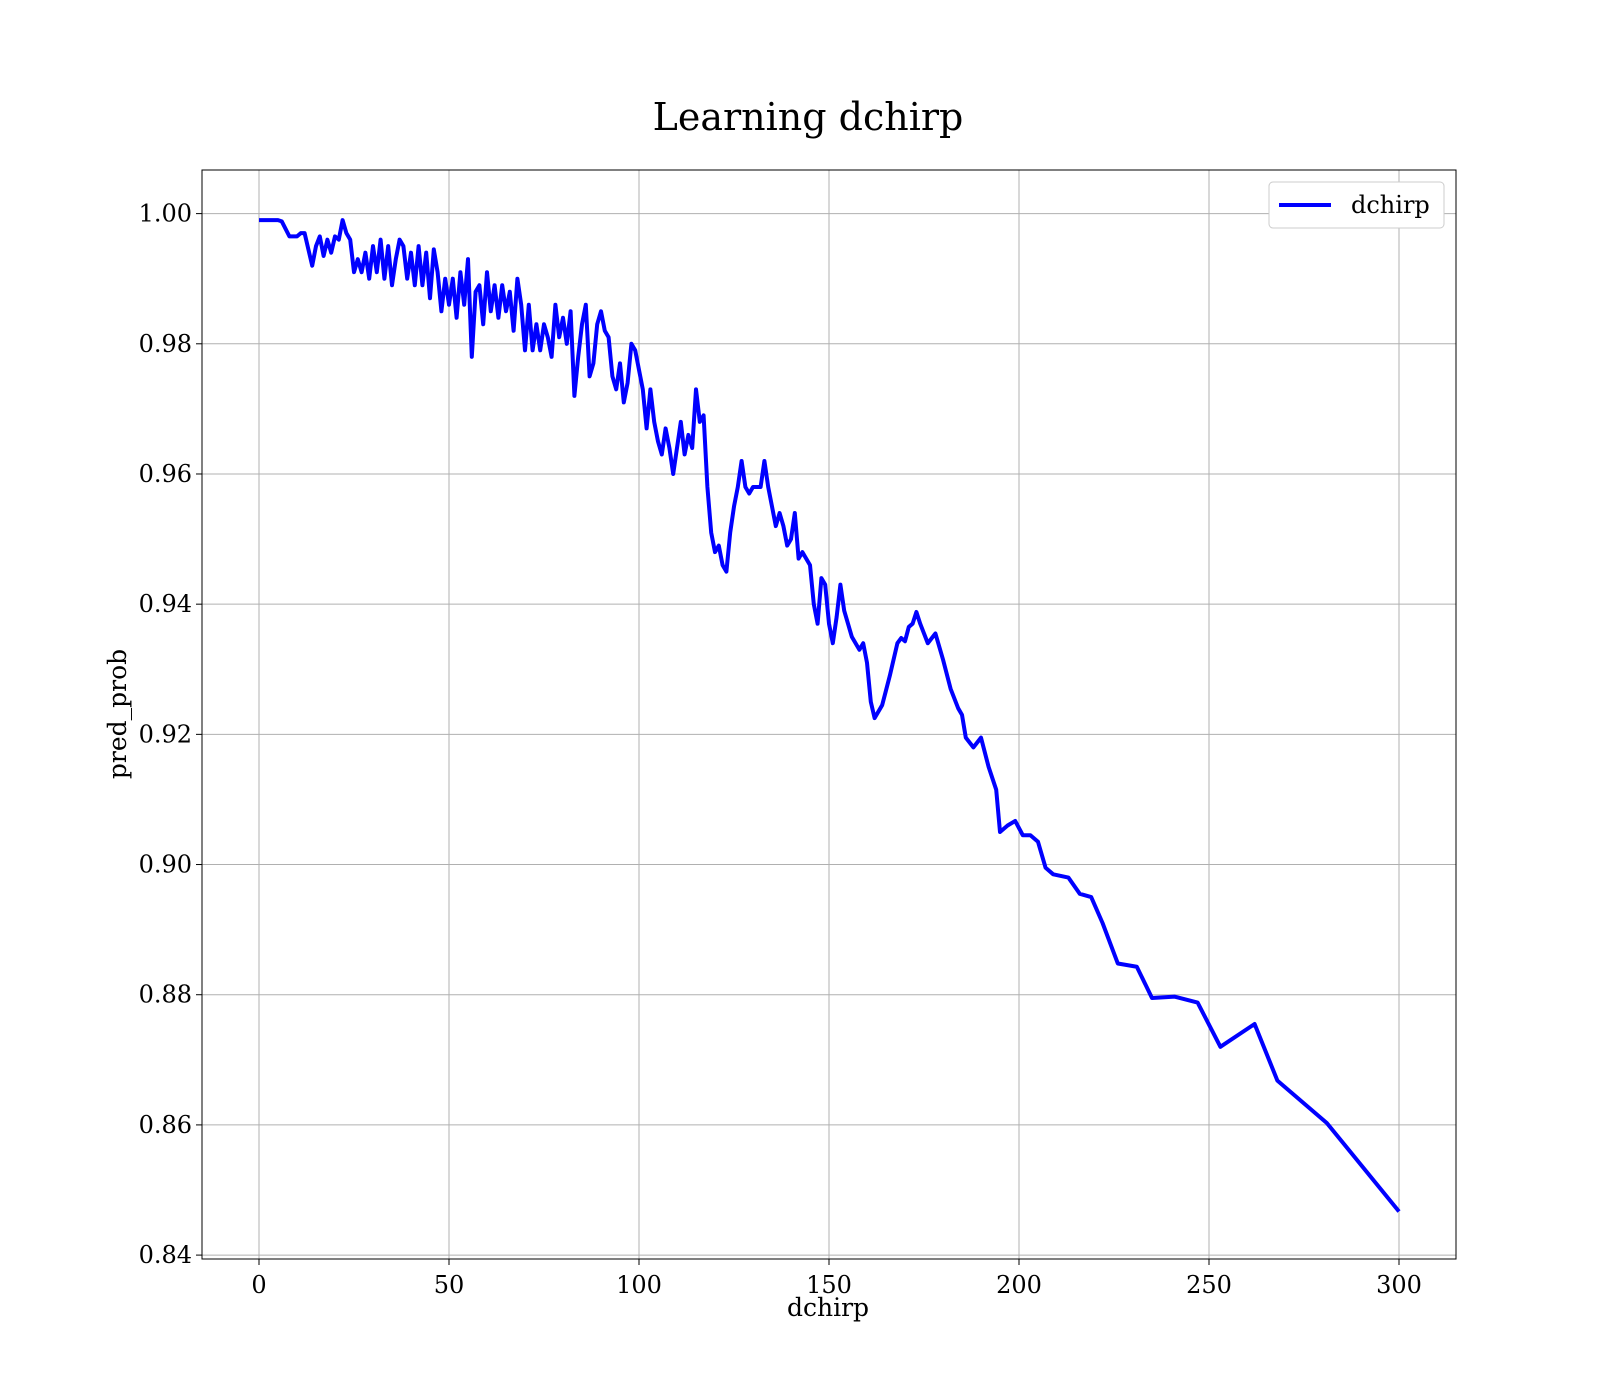  What do you see at coordinates (165, 214) in the screenshot?
I see `y-tick-label: 1.00` at bounding box center [165, 214].